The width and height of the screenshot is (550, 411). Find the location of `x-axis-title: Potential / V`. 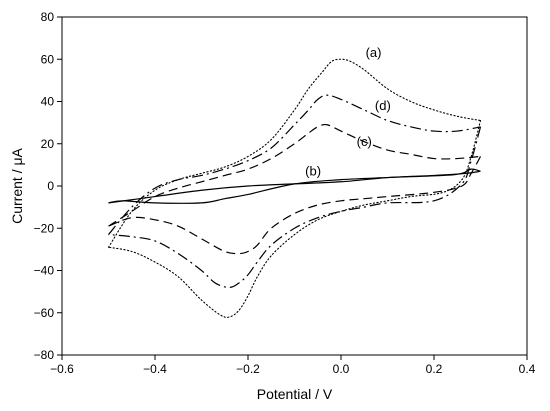

x-axis-title: Potential / V is located at coordinates (295, 394).